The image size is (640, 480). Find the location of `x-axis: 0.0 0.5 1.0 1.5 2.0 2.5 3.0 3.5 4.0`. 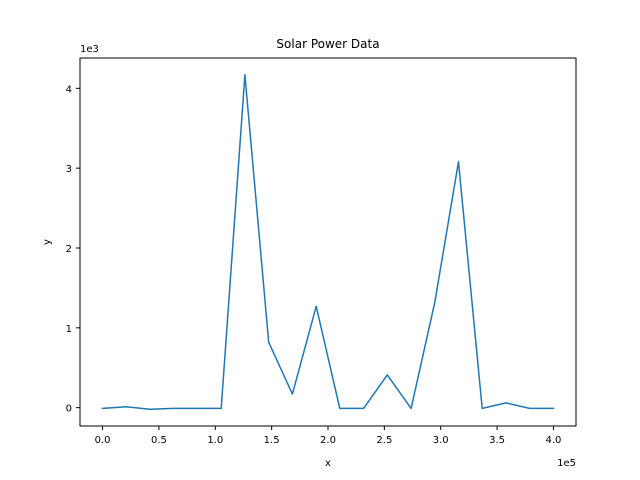

x-axis: 0.0 0.5 1.0 1.5 2.0 2.5 3.0 3.5 4.0 is located at coordinates (328, 436).